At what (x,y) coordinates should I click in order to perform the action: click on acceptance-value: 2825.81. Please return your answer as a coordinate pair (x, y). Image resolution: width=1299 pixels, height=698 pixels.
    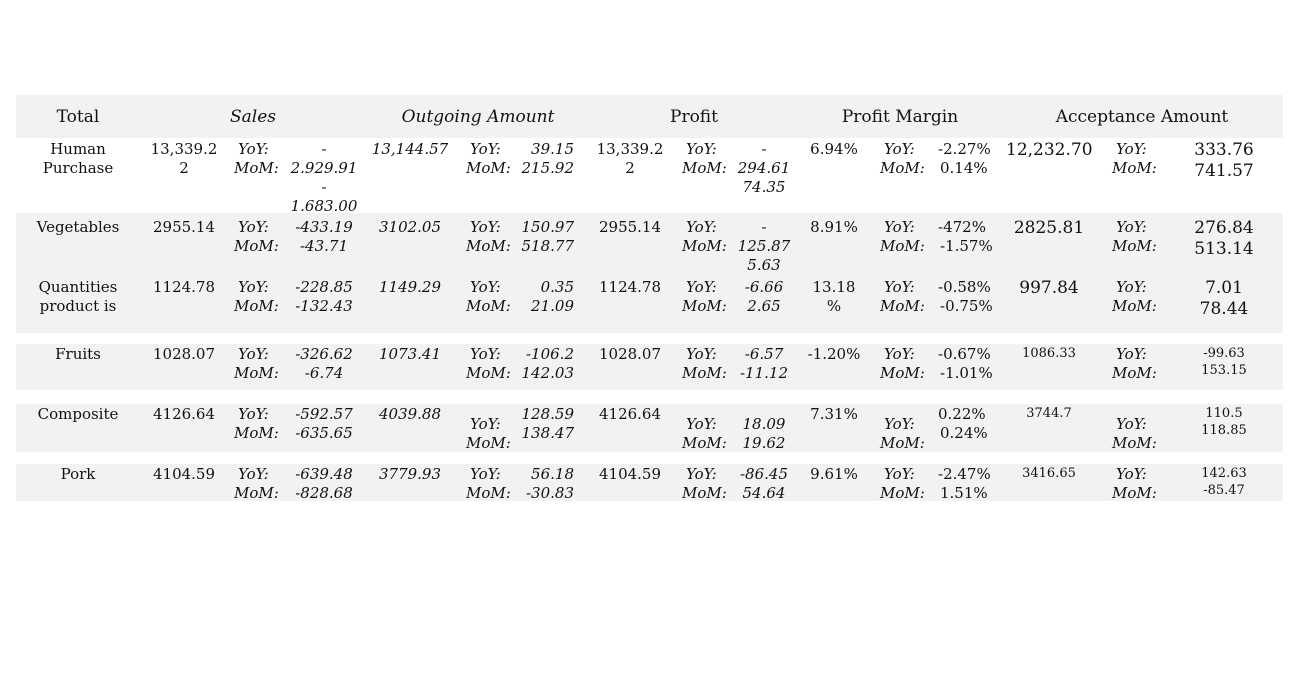
    Looking at the image, I should click on (1049, 228).